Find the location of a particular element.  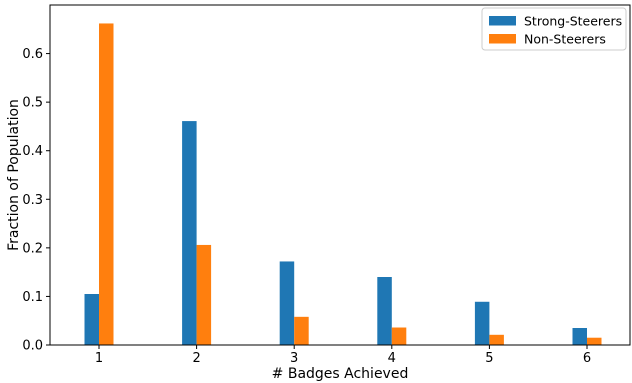

x-tick-label: 4 is located at coordinates (392, 358).